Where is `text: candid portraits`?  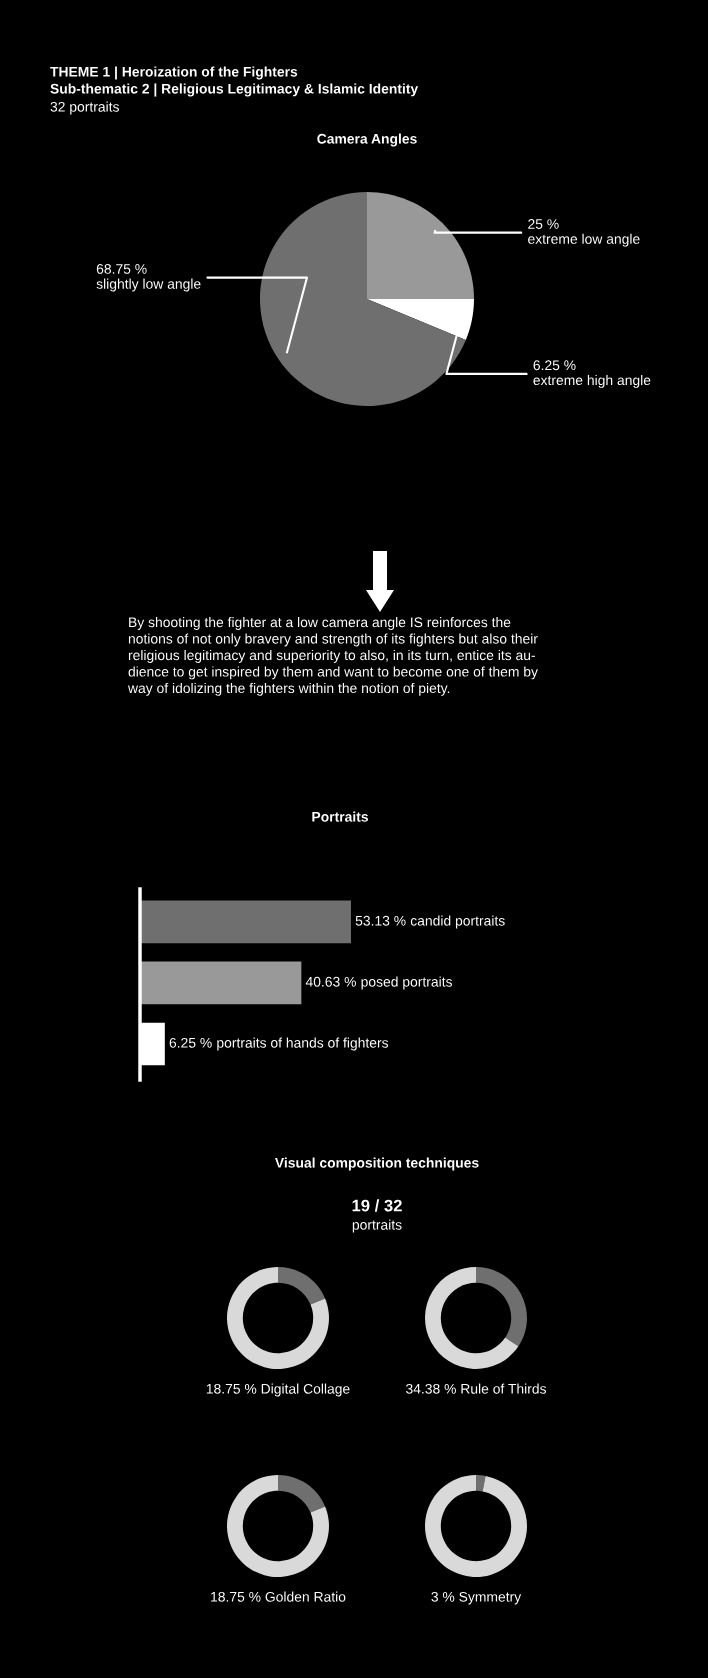 text: candid portraits is located at coordinates (457, 922).